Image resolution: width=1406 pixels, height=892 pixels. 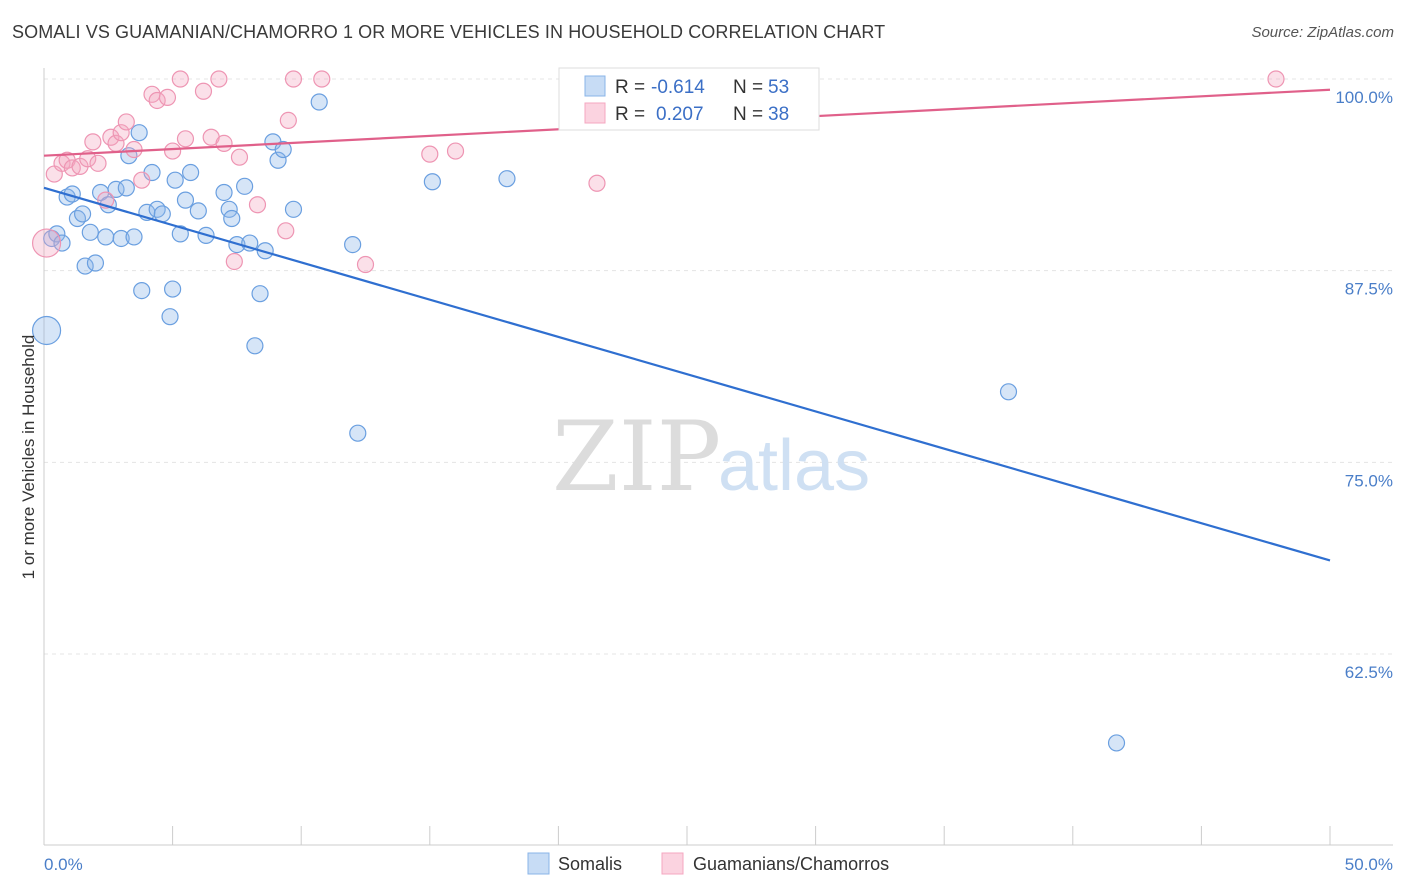 I want to click on legend-n-value-somalis: 53, so click(x=778, y=87).